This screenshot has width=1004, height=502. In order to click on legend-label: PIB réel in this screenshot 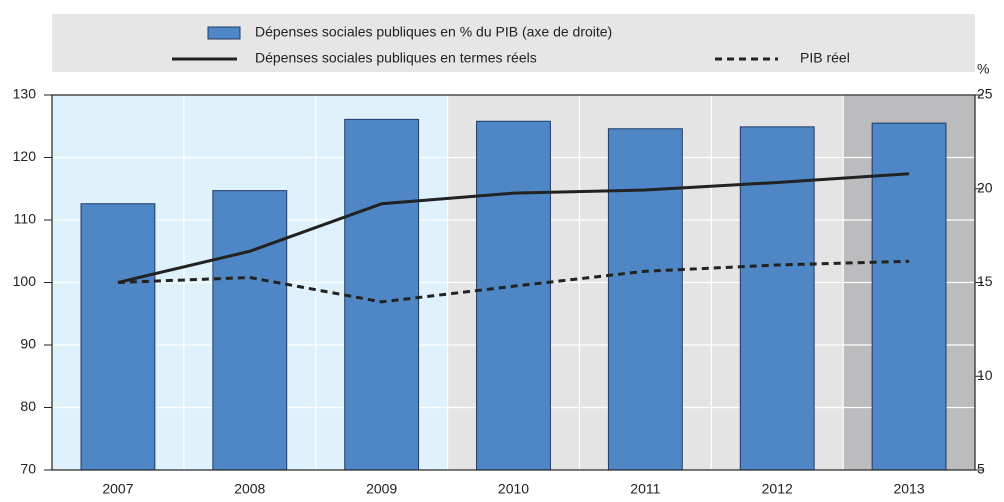, I will do `click(825, 58)`.